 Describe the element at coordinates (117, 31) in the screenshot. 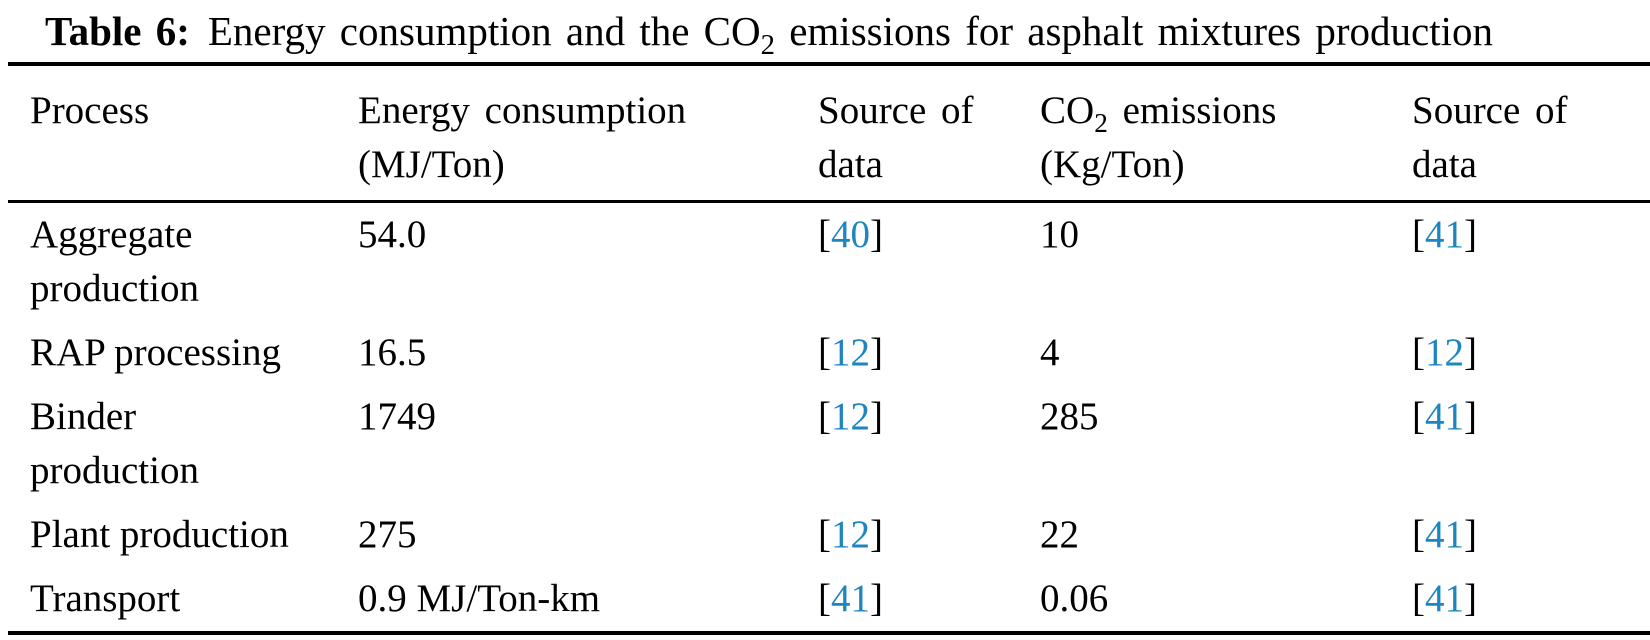

I see `table-caption-label: Table 6:` at that location.